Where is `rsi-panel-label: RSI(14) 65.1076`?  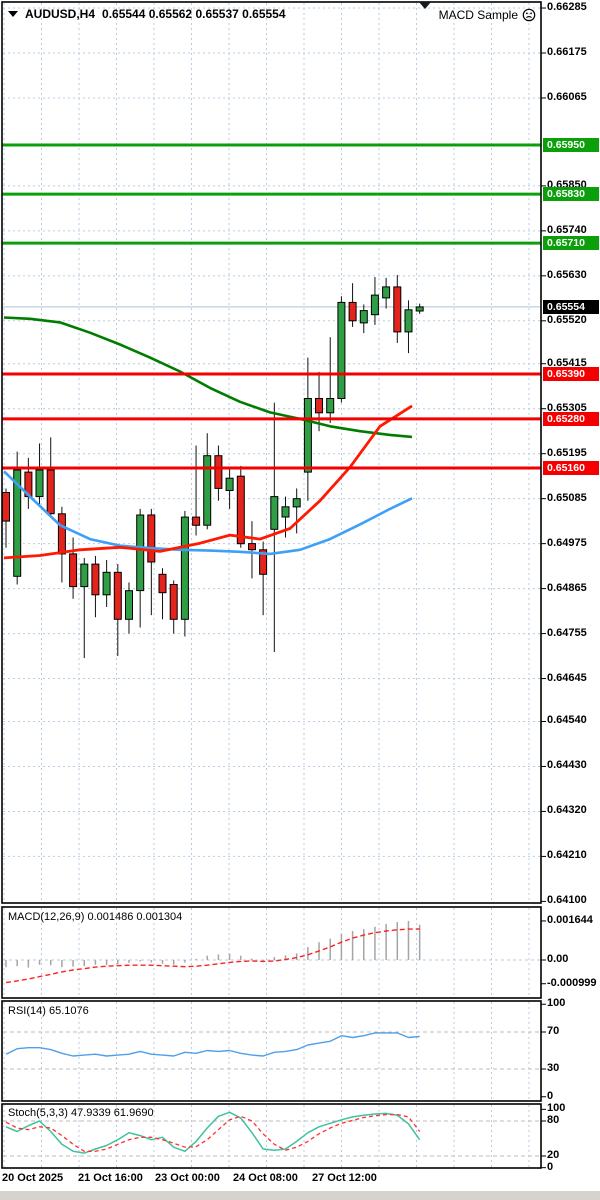
rsi-panel-label: RSI(14) 65.1076 is located at coordinates (48, 1011).